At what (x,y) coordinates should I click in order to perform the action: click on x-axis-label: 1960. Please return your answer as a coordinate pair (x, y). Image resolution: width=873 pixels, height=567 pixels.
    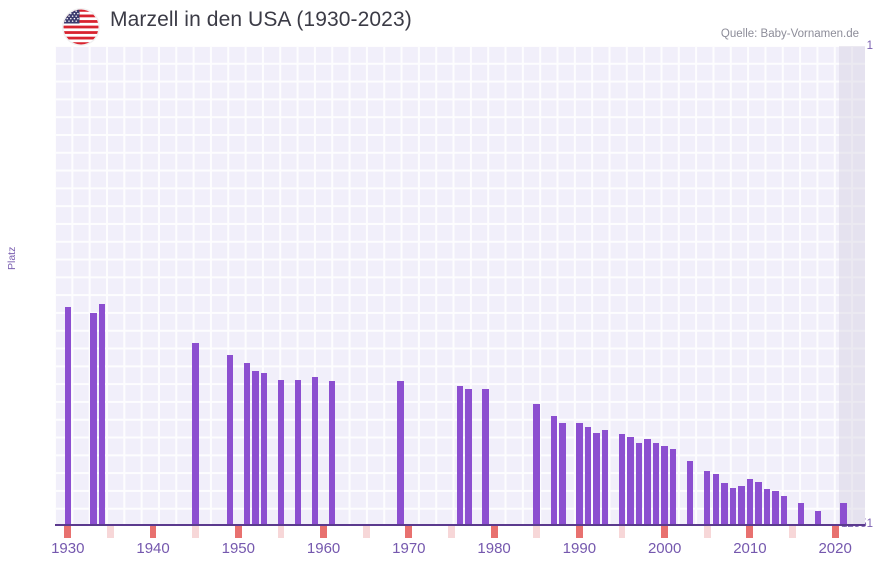
    Looking at the image, I should click on (323, 548).